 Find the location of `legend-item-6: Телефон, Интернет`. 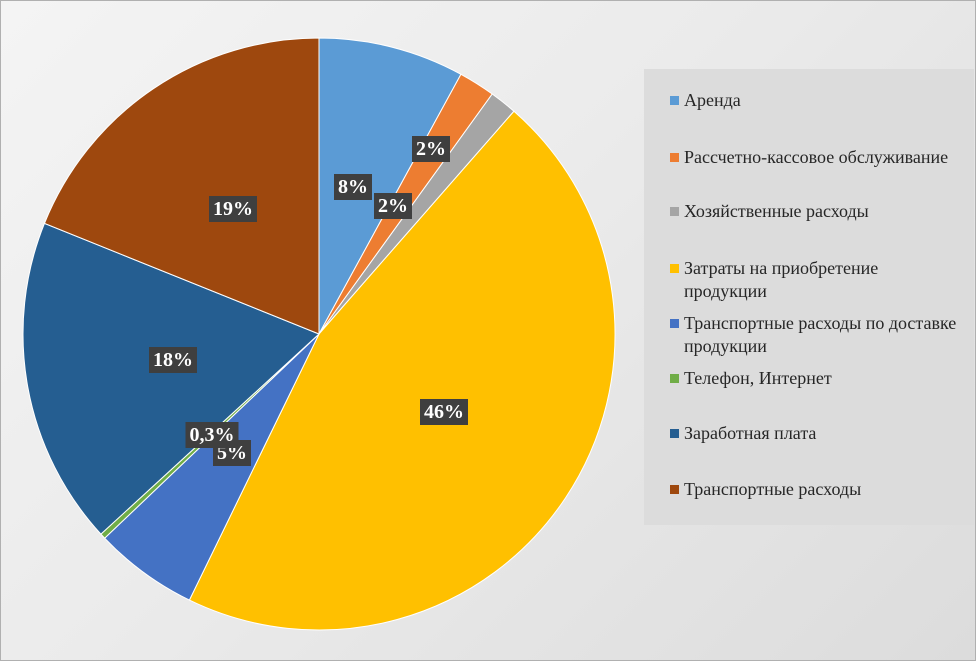

legend-item-6: Телефон, Интернет is located at coordinates (817, 378).